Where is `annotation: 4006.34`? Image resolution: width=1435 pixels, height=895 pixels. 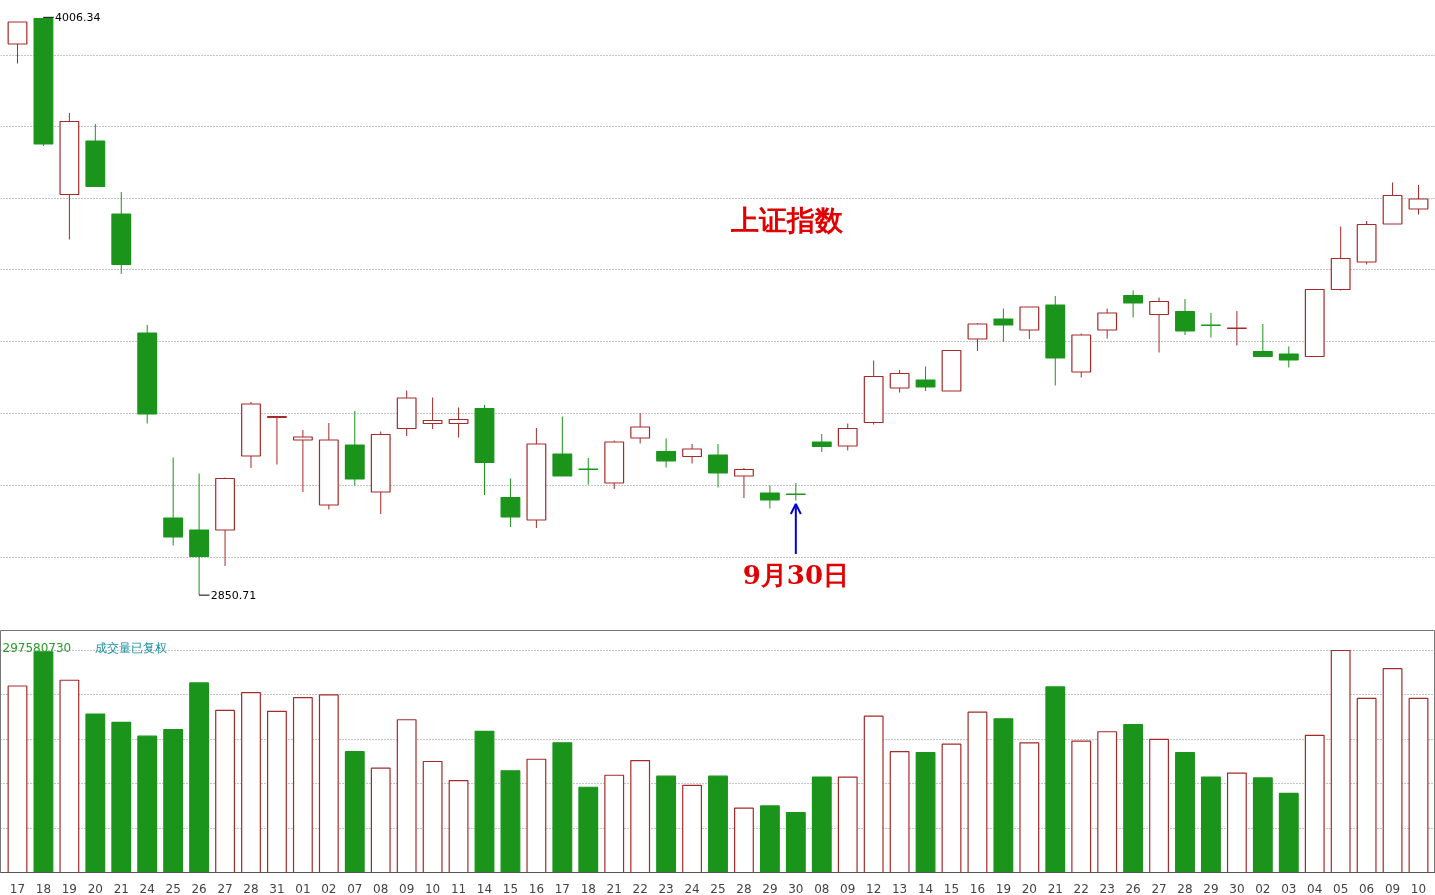 annotation: 4006.34 is located at coordinates (78, 18).